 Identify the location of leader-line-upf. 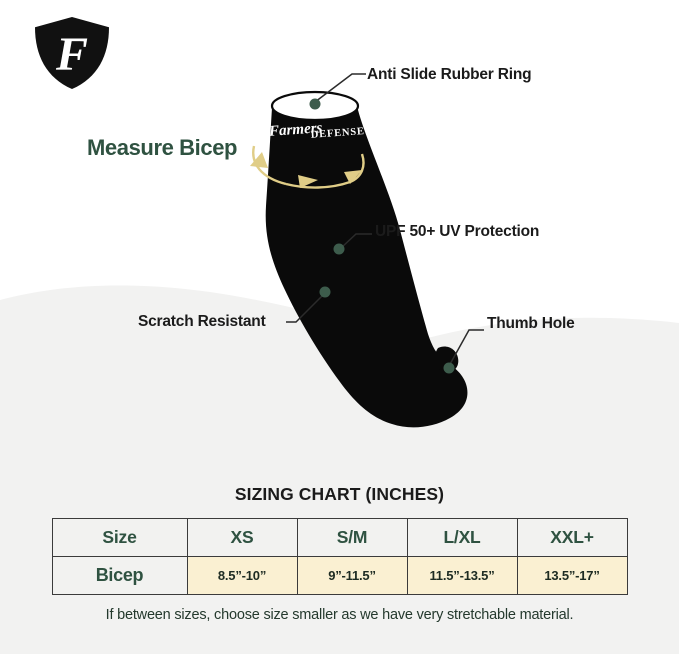
(356, 241).